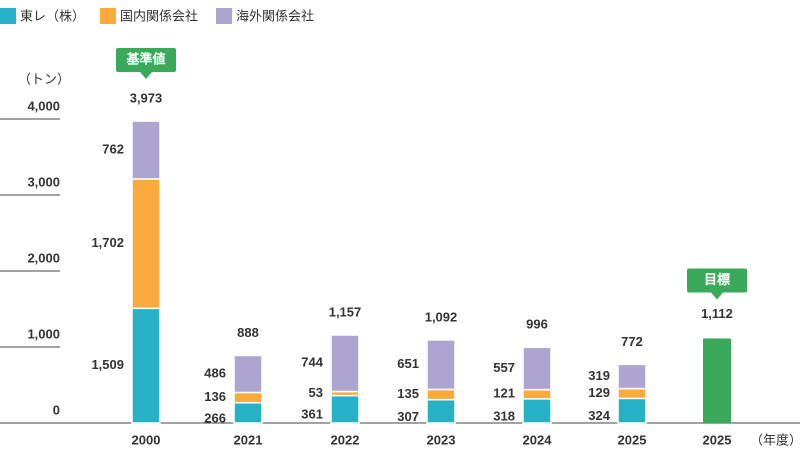 Image resolution: width=800 pixels, height=463 pixels. I want to click on callout-label: 基準値, so click(145, 58).